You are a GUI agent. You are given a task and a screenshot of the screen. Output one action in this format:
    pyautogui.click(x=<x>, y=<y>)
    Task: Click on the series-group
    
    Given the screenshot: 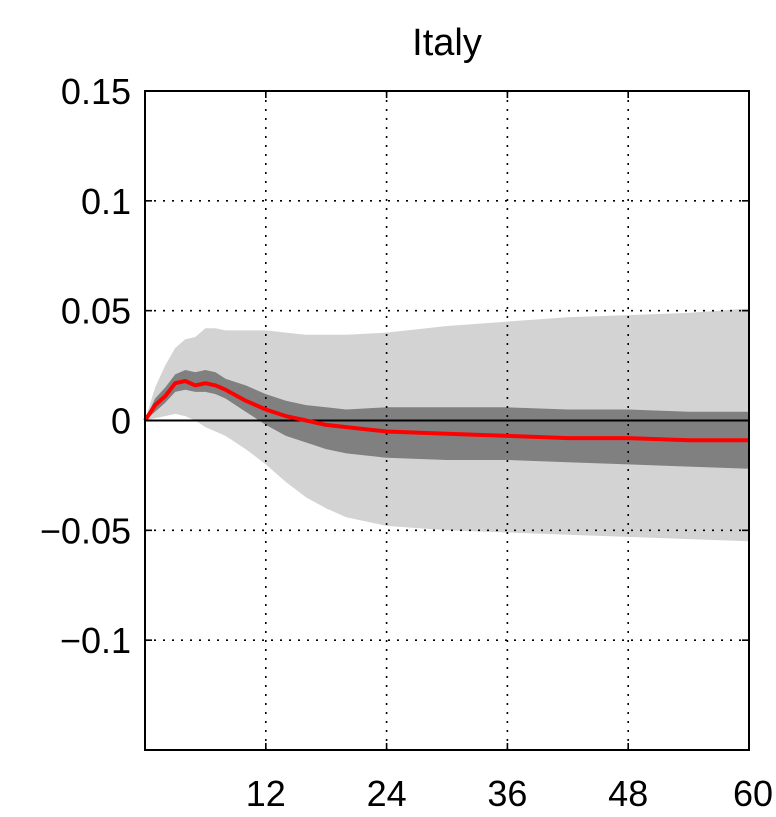 What is the action you would take?
    pyautogui.click(x=446, y=411)
    